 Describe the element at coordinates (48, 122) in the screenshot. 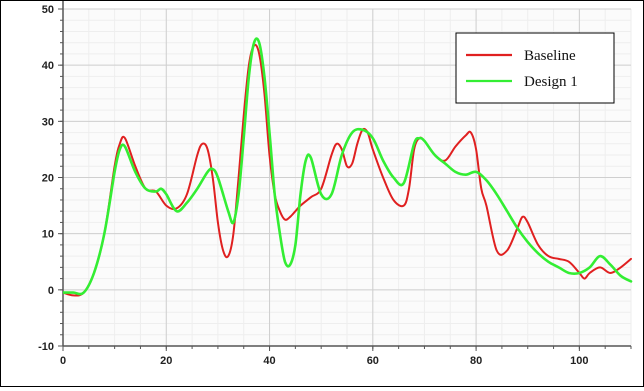

I see `y-tick-label: 30` at that location.